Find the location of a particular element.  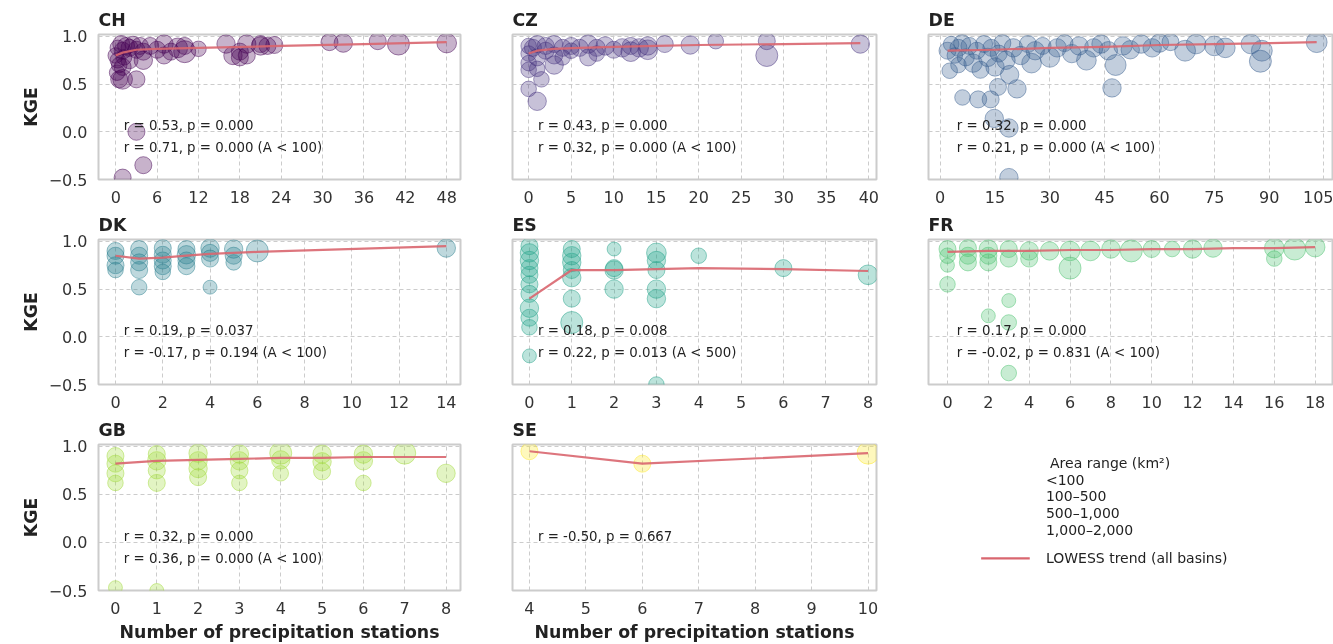

chart-title: DE is located at coordinates (941, 19).